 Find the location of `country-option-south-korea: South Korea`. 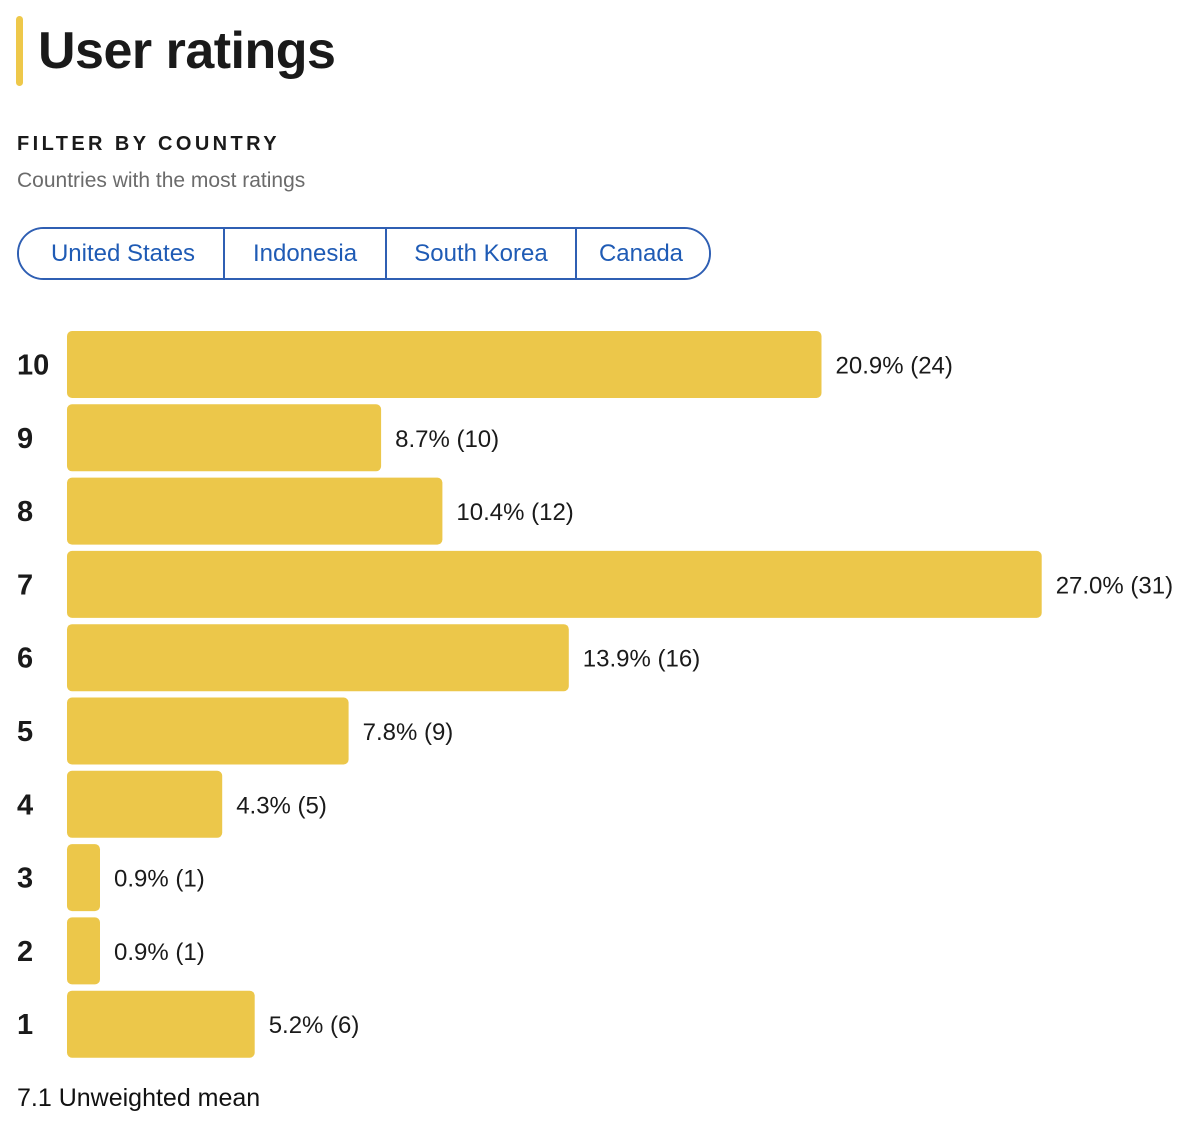

country-option-south-korea: South Korea is located at coordinates (480, 253).